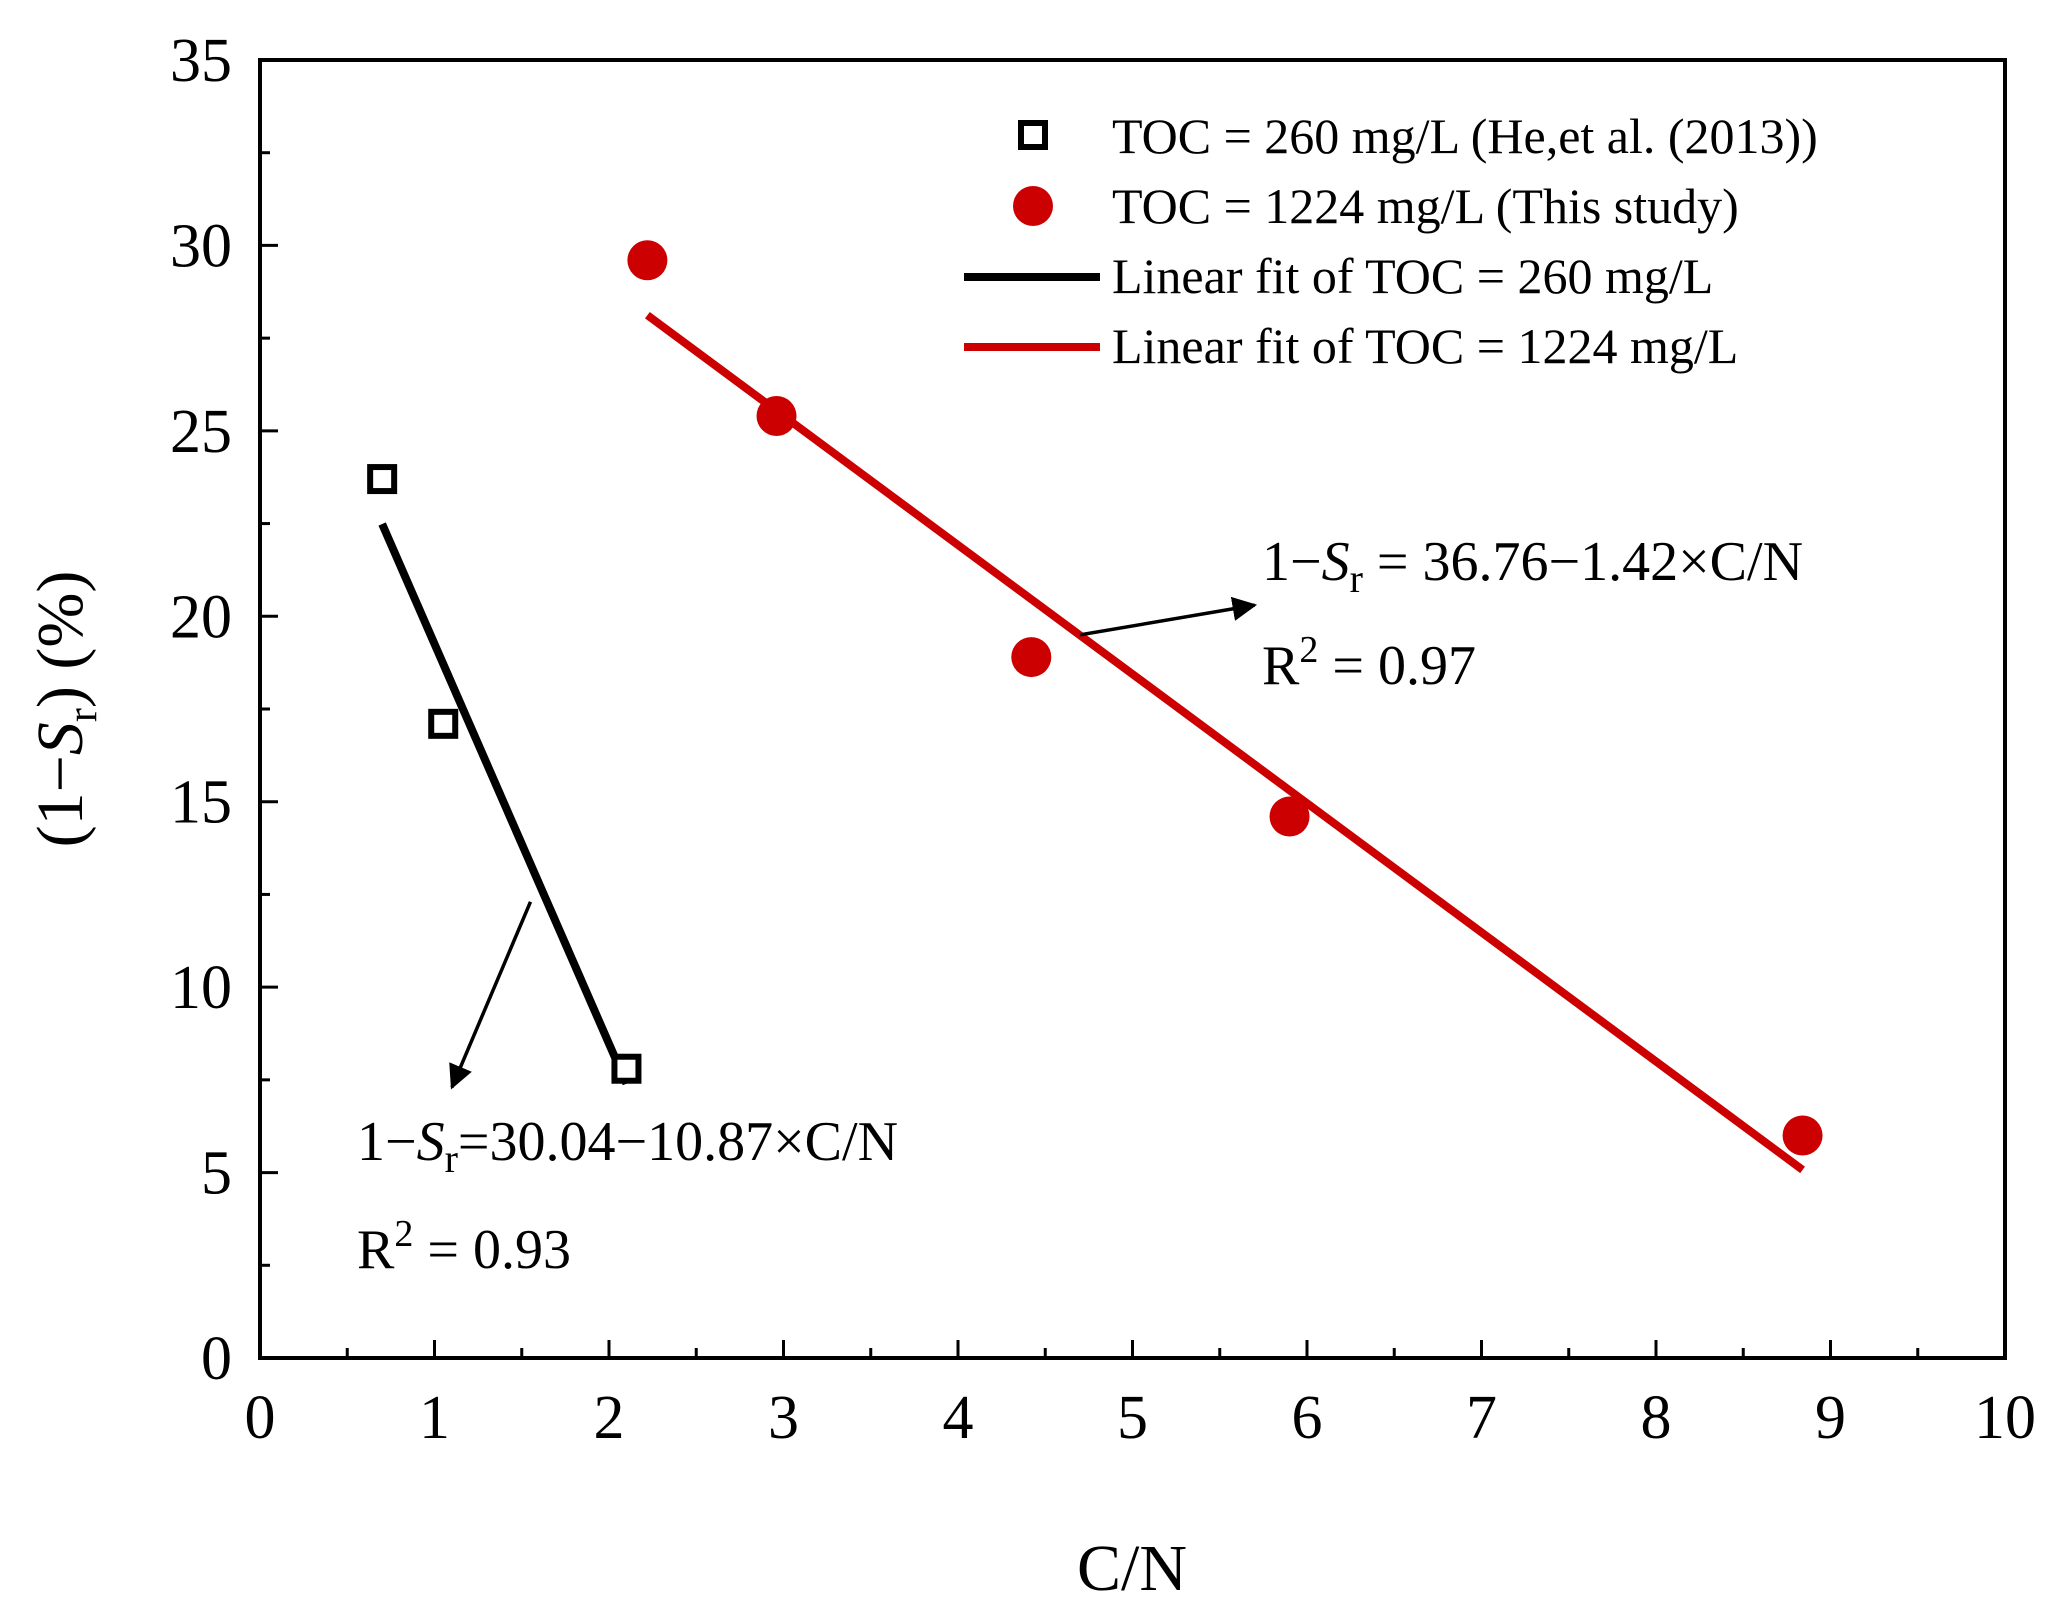 The height and width of the screenshot is (1607, 2071). What do you see at coordinates (1425, 206) in the screenshot?
I see `legend-label-series-1224: TOC = 1224 mg/L (This study)` at bounding box center [1425, 206].